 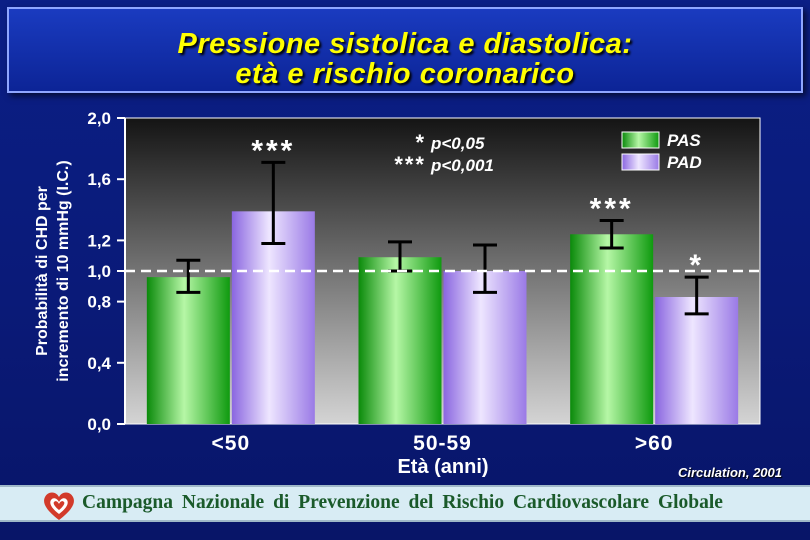 I want to click on x-axis-label: Età (anni), so click(x=442, y=467).